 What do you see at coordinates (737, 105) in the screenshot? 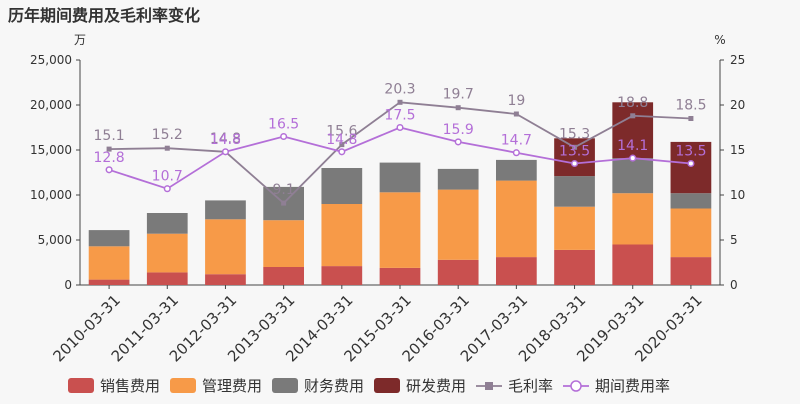
I see `y-right-tick-label: 20` at bounding box center [737, 105].